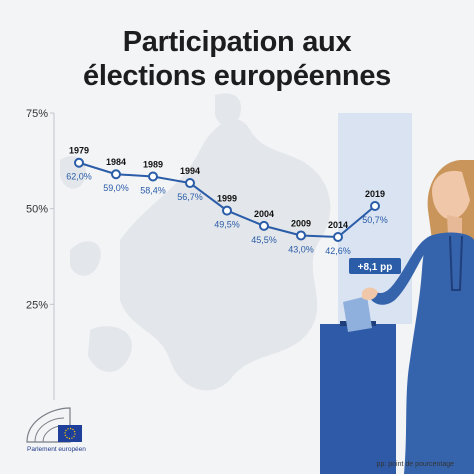 This screenshot has height=474, width=474. Describe the element at coordinates (56, 449) in the screenshot. I see `logo-label: Parlement européen` at that location.